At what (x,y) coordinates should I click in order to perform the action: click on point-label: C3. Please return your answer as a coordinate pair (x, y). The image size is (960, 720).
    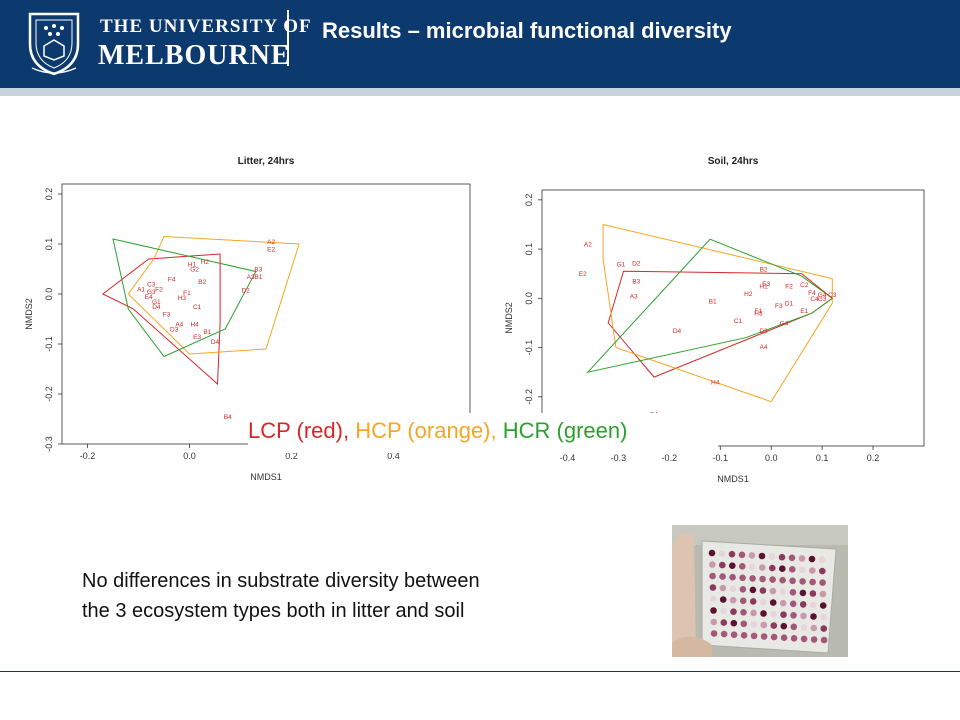
    Looking at the image, I should click on (151, 285).